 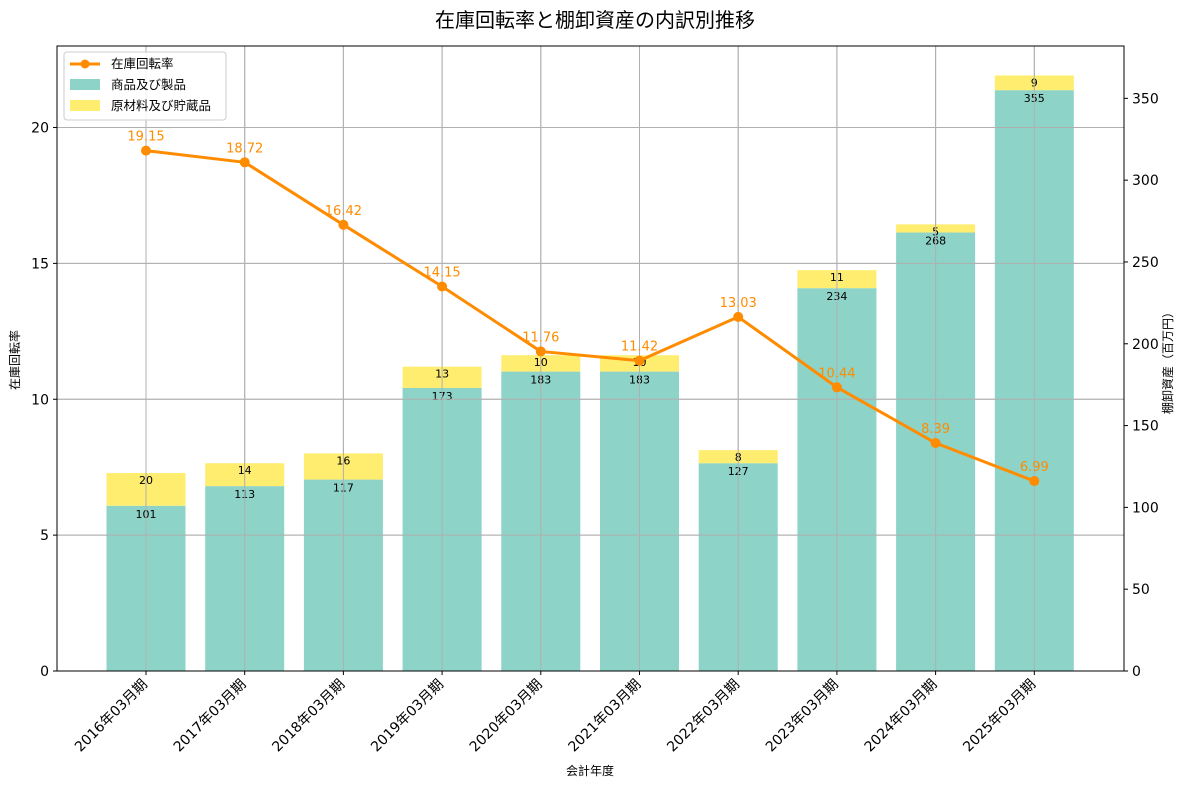 I want to click on left-y-axis-ticks: 0 5 10 15 20, so click(x=44, y=400).